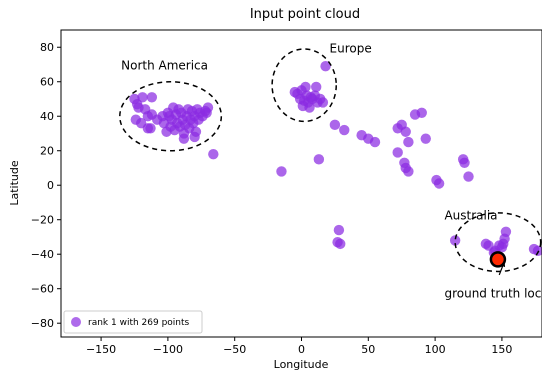  I want to click on chart-title: Input point cloud, so click(305, 14).